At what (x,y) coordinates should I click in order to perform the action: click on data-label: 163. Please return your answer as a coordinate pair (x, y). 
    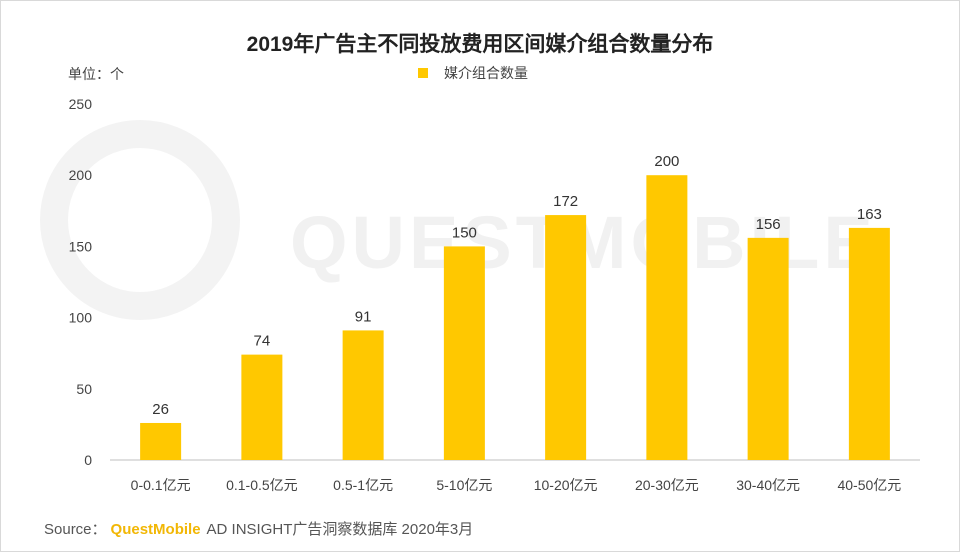
    Looking at the image, I should click on (869, 214).